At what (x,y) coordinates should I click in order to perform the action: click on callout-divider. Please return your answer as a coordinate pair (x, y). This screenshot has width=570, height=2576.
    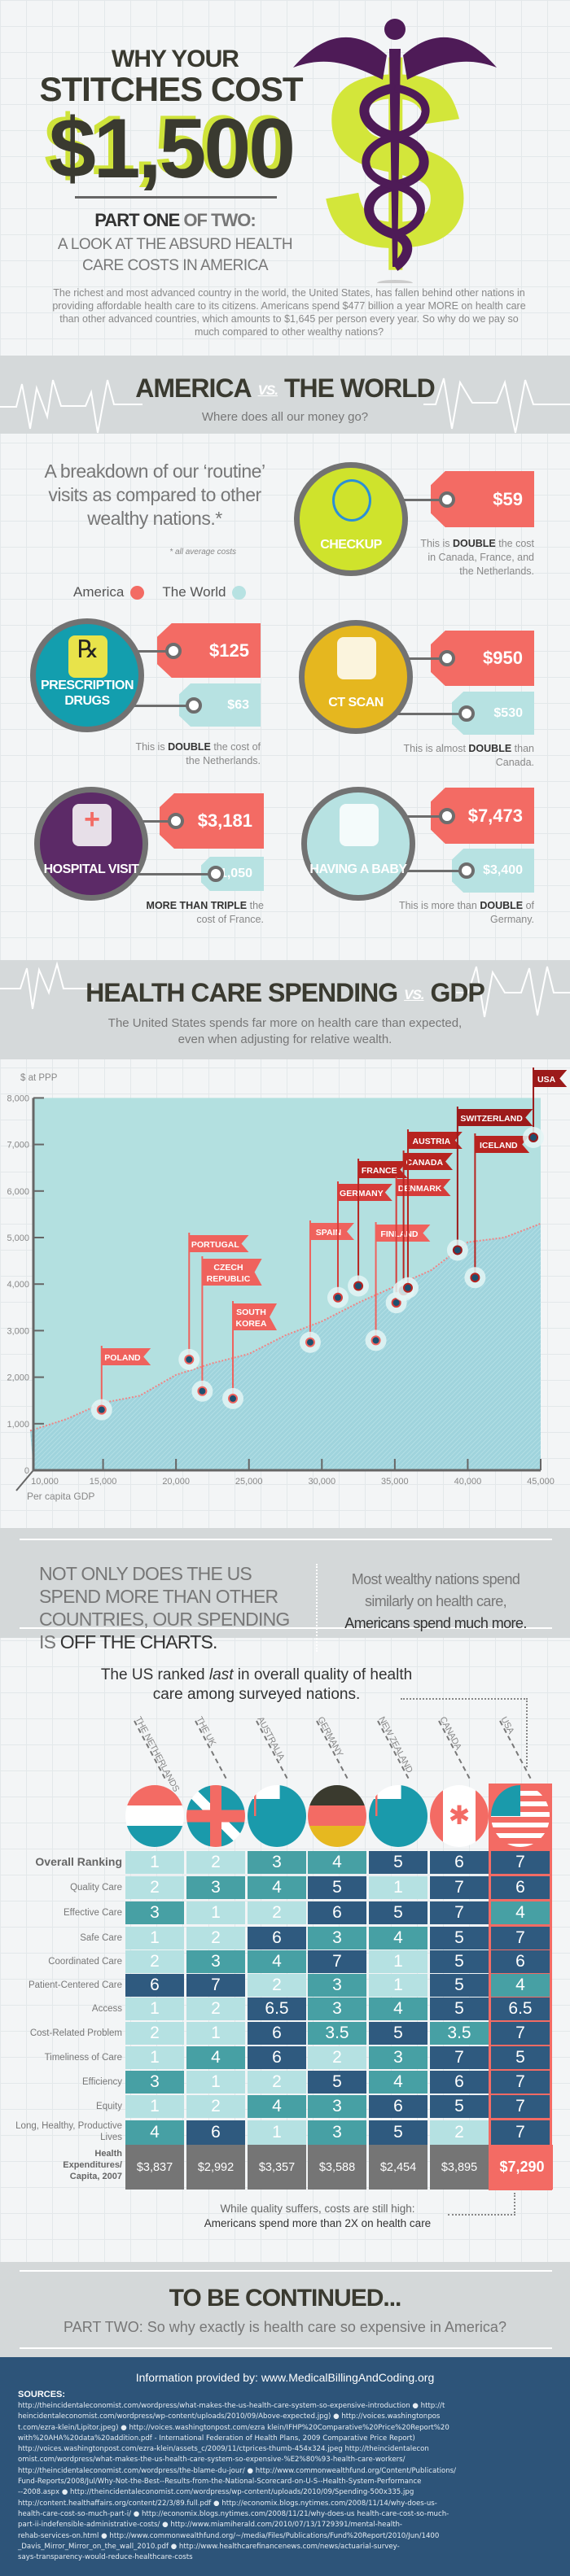
    Looking at the image, I should click on (317, 1608).